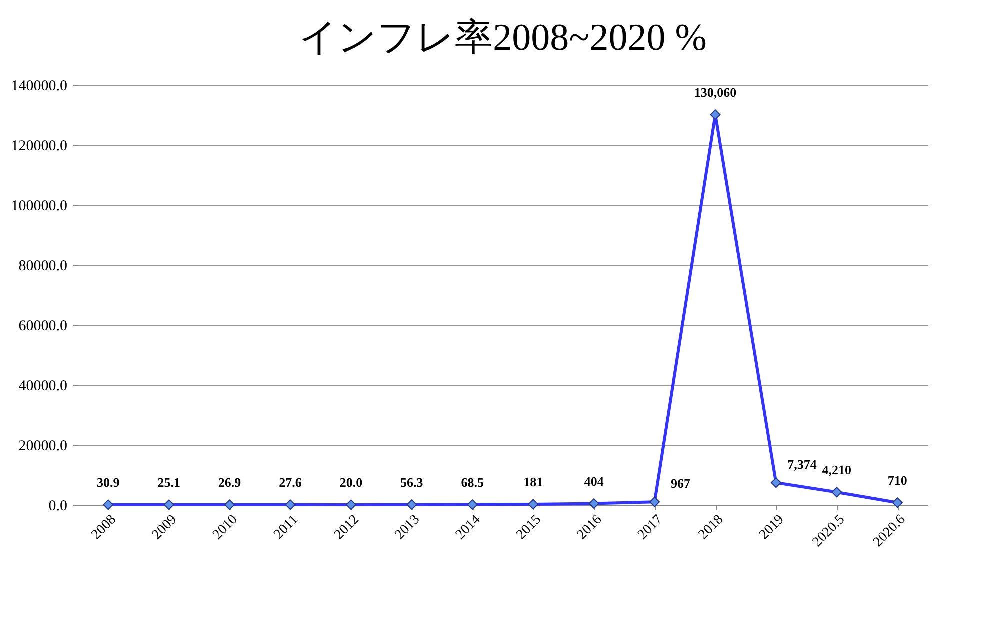 The image size is (995, 619). I want to click on y-tick-label: 80000.0, so click(43, 266).